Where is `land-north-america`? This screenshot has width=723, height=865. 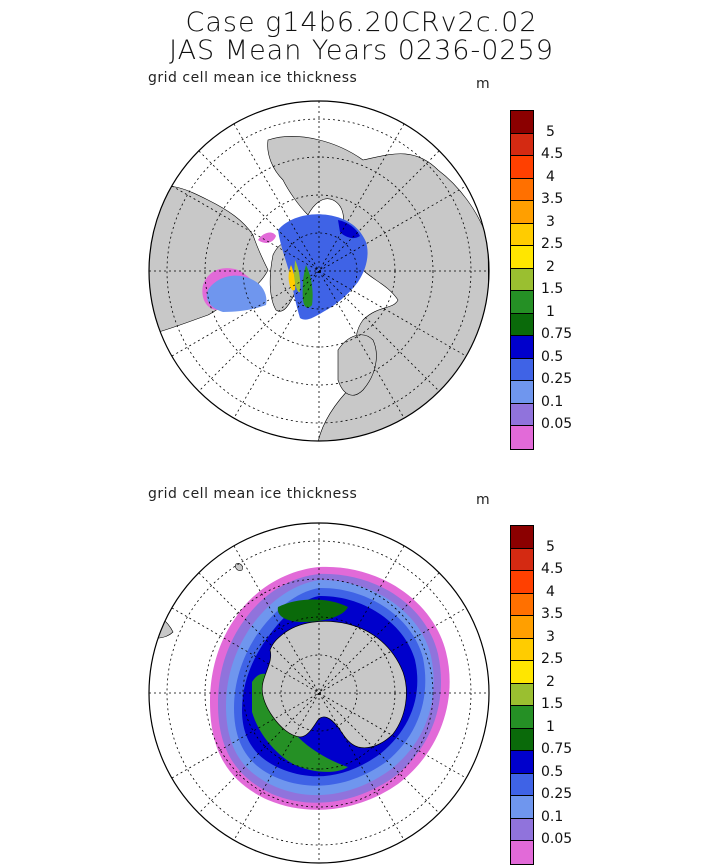 land-north-america is located at coordinates (209, 260).